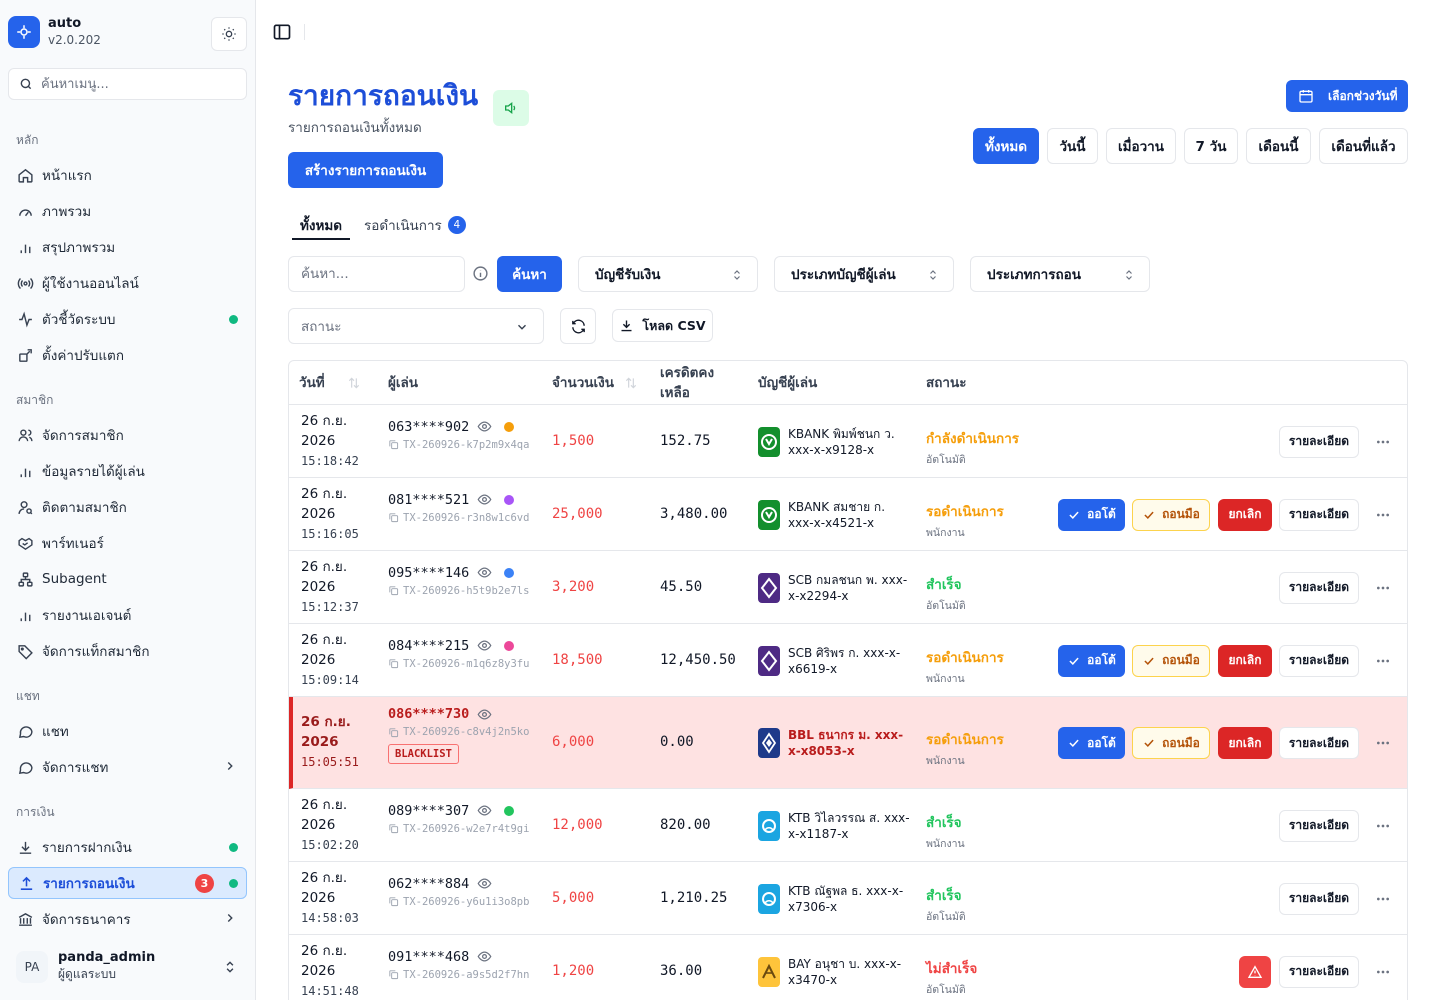  I want to click on sidebar-item-withdrawals: รายการถอนเงิน 3, so click(127, 883).